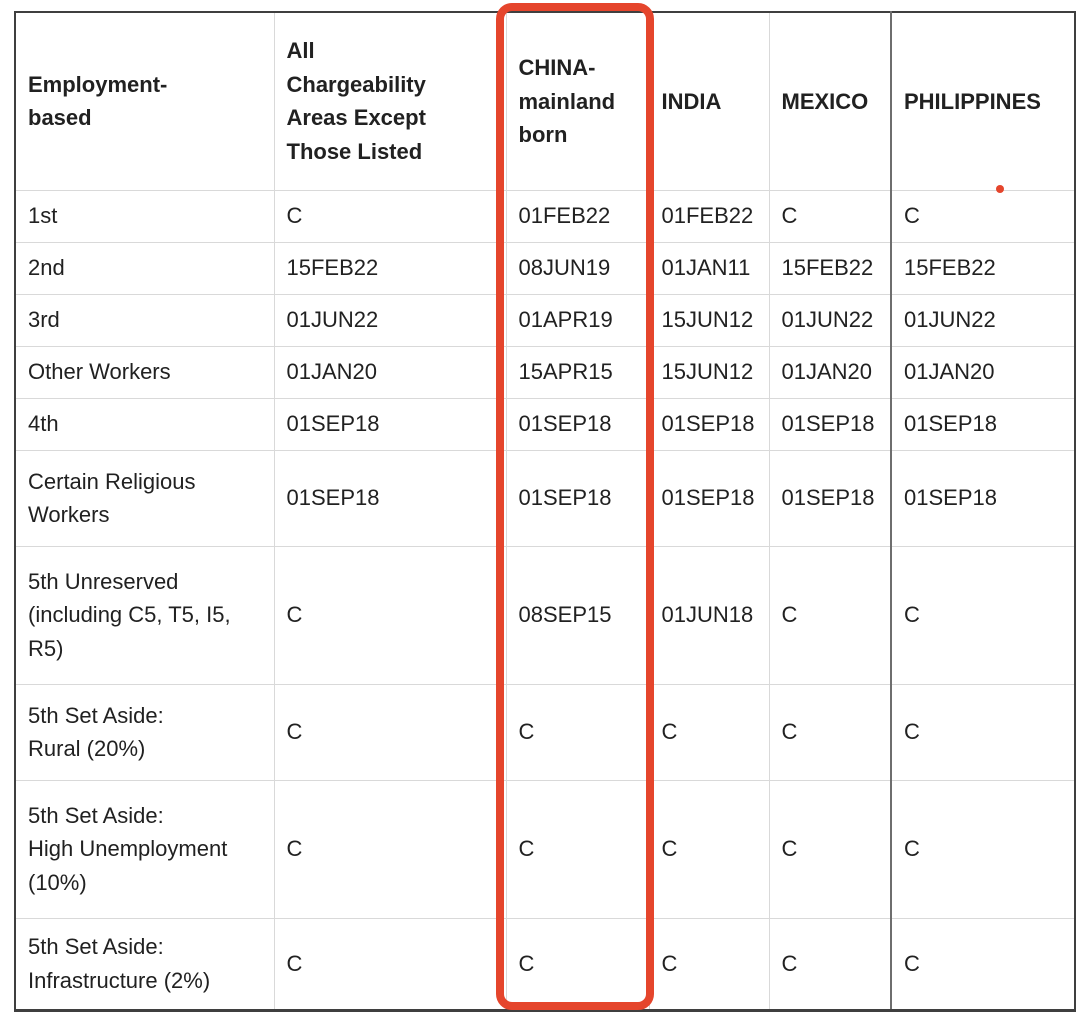  I want to click on cell-all-chargeability: 01JUN22, so click(390, 320).